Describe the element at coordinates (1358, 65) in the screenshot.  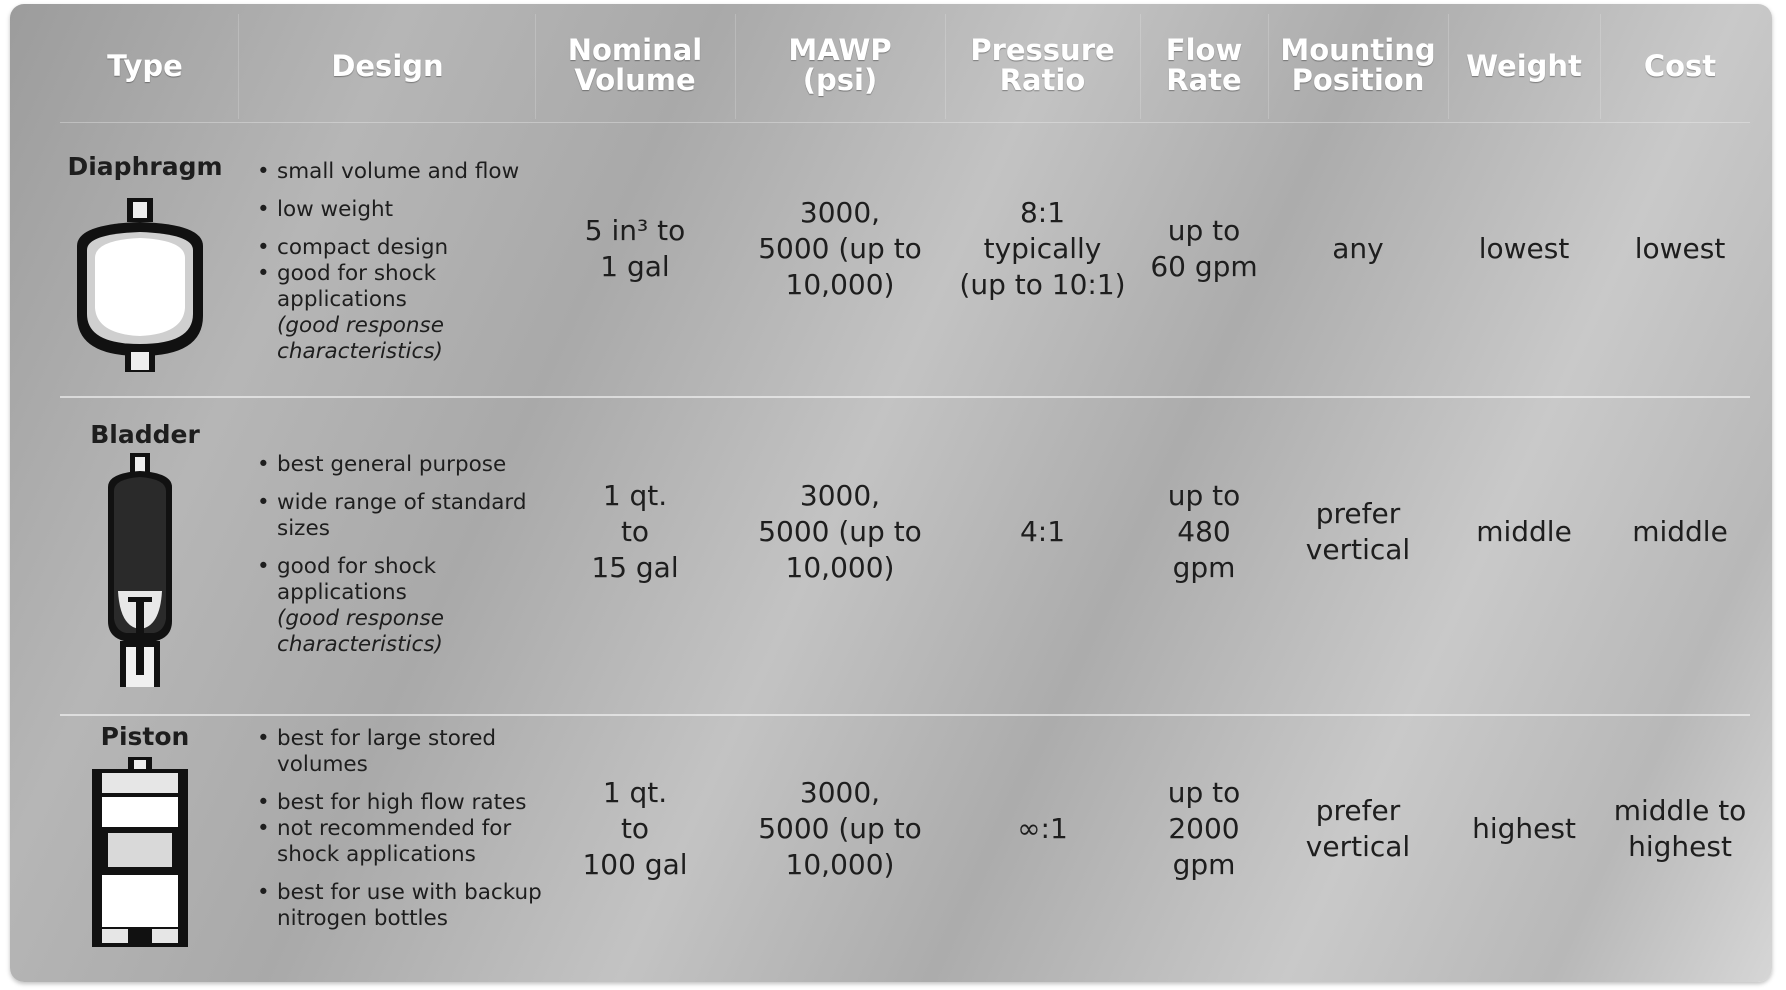
I see `header-mounting-position: Mounting Position` at that location.